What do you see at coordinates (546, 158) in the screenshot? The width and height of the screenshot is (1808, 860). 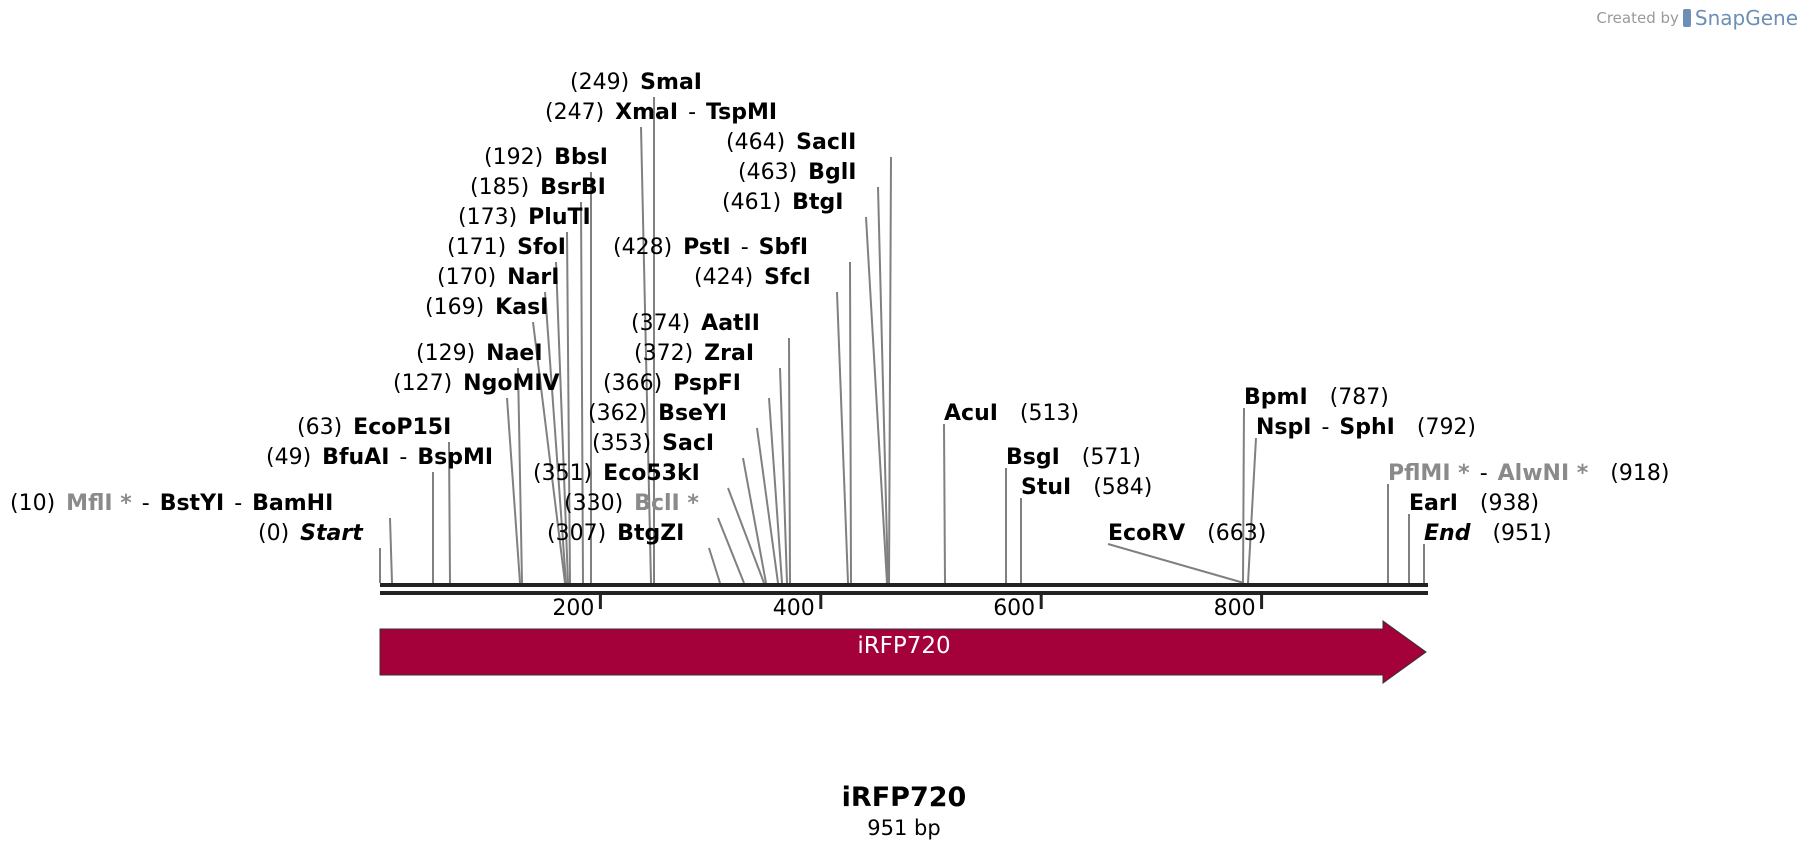 I see `restriction-site-label: (192) BbsI` at bounding box center [546, 158].